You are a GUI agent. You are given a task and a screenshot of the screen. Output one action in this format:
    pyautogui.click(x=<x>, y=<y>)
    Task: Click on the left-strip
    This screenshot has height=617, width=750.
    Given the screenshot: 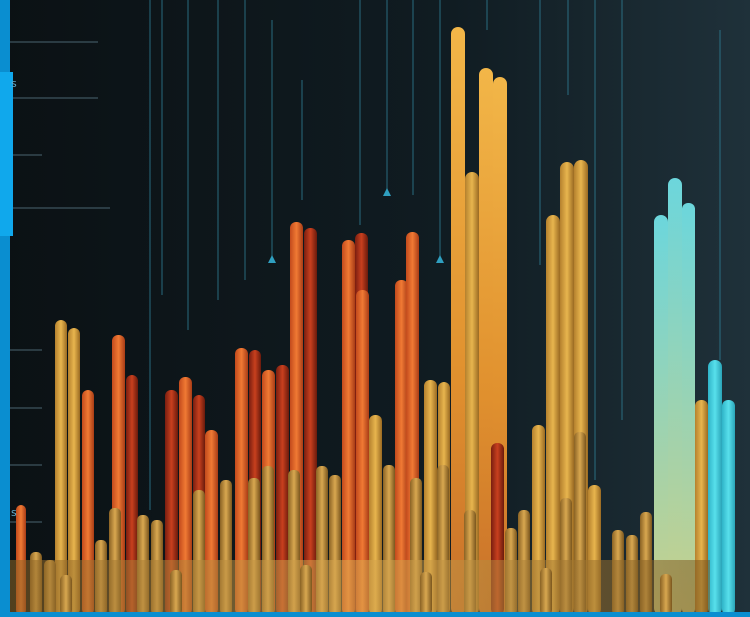 What is the action you would take?
    pyautogui.click(x=5, y=308)
    